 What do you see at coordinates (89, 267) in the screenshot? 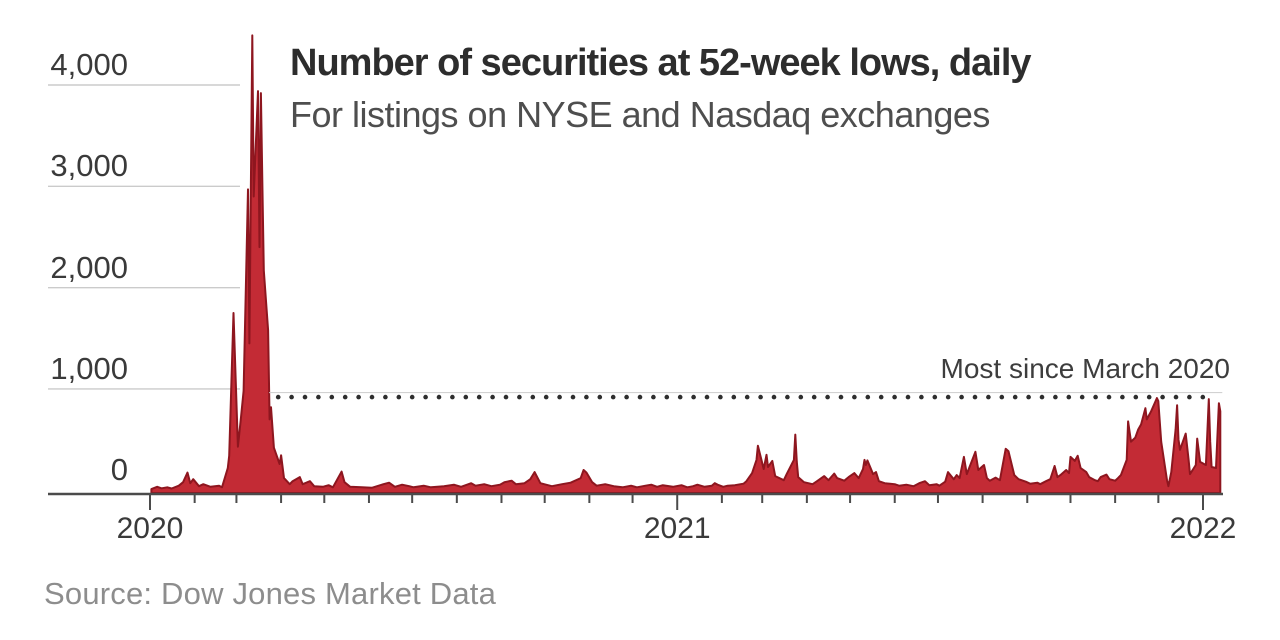
I see `y-axis-tick-label-2000: 2,000` at bounding box center [89, 267].